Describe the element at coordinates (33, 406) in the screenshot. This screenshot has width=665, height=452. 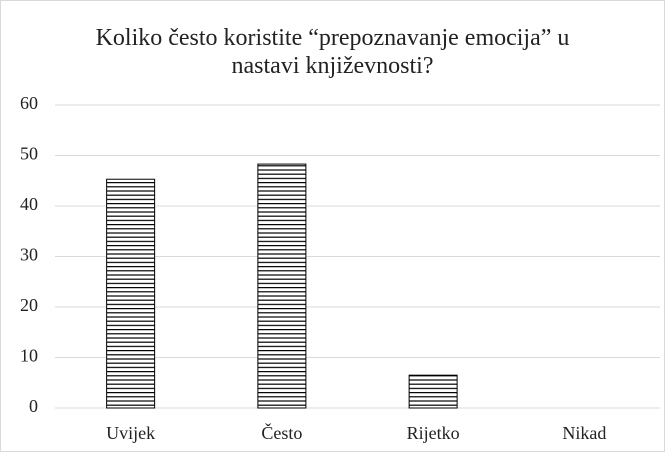
I see `y-tick-label: 0` at that location.